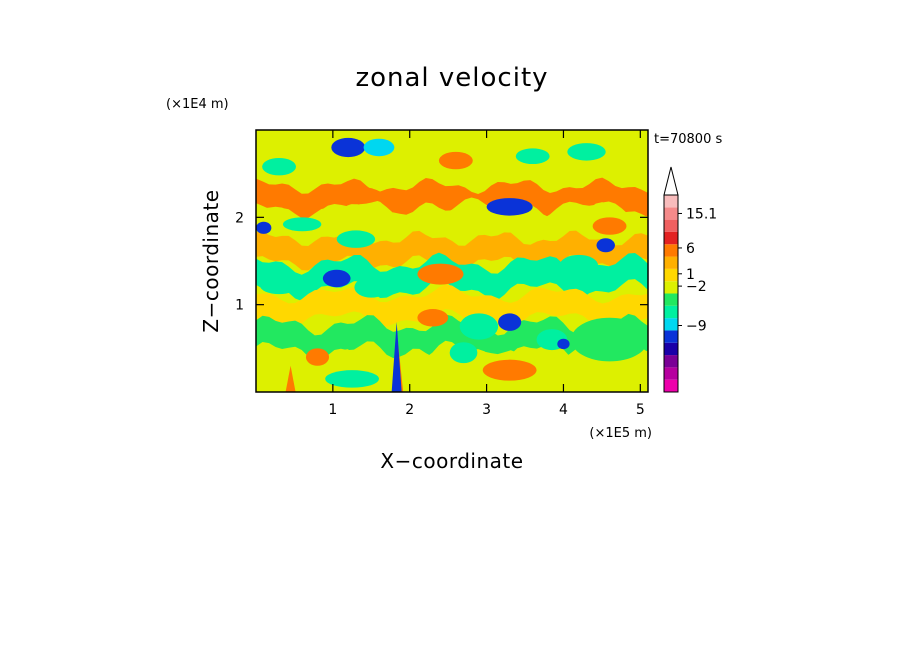 The width and height of the screenshot is (904, 654). What do you see at coordinates (239, 306) in the screenshot?
I see `y-tick-label: 1` at bounding box center [239, 306].